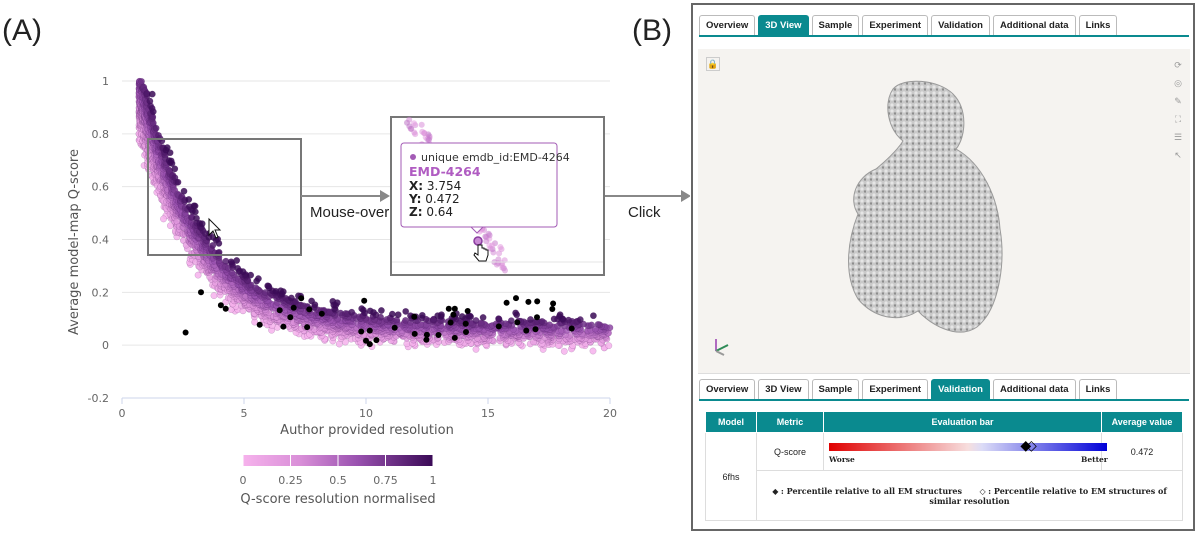 This screenshot has height=536, width=1199. Describe the element at coordinates (1178, 155) in the screenshot. I see `select-icon: ↖` at that location.